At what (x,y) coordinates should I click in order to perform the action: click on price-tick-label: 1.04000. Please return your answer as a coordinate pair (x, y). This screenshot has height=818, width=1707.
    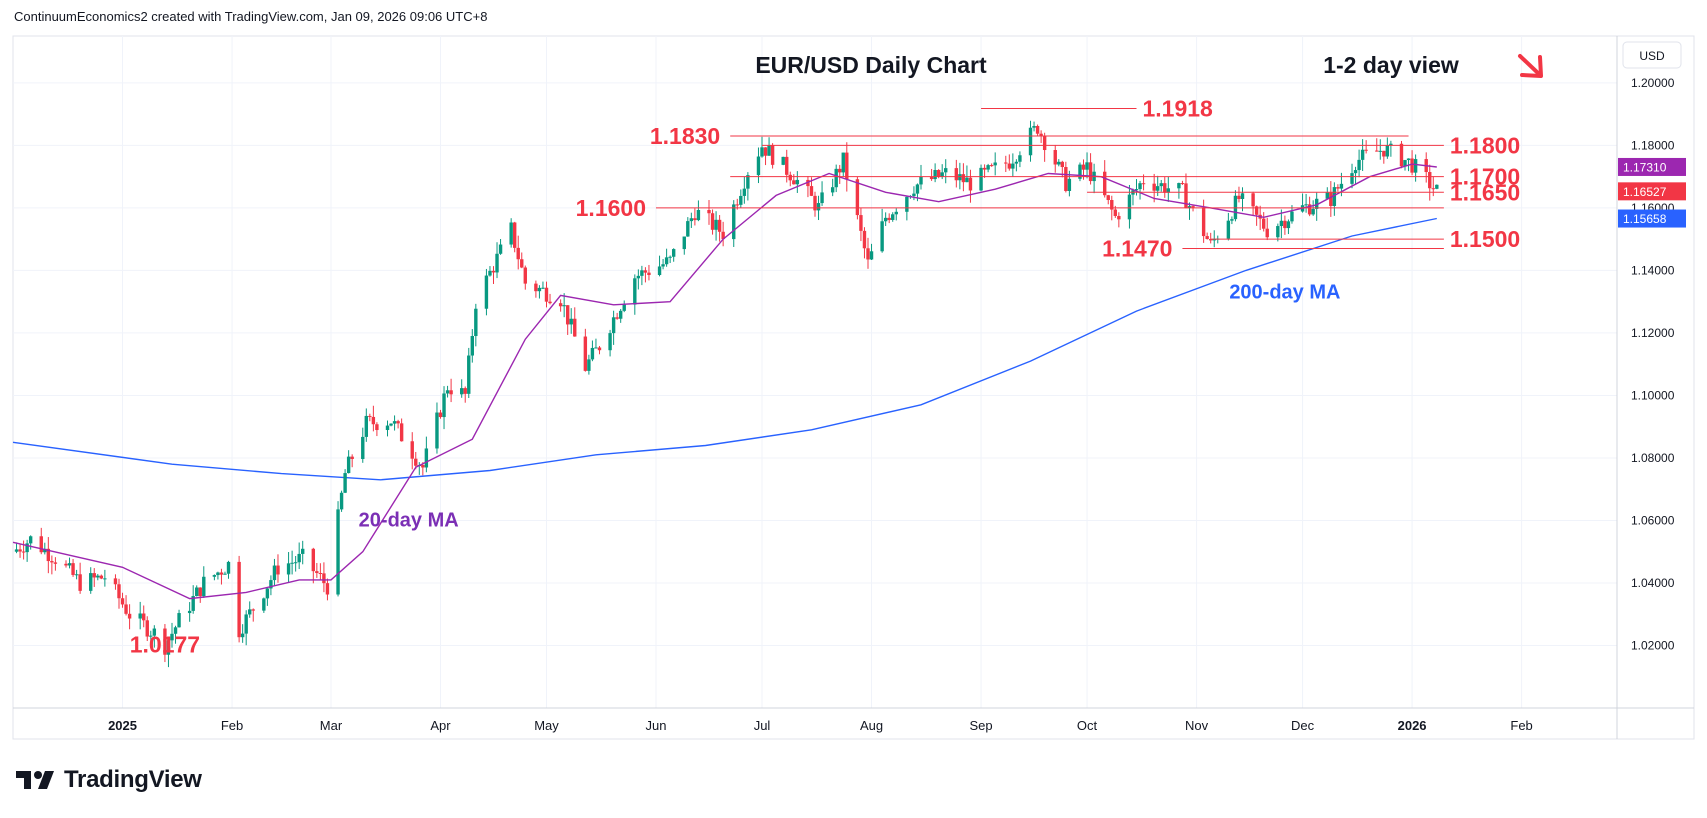
    Looking at the image, I should click on (1653, 583).